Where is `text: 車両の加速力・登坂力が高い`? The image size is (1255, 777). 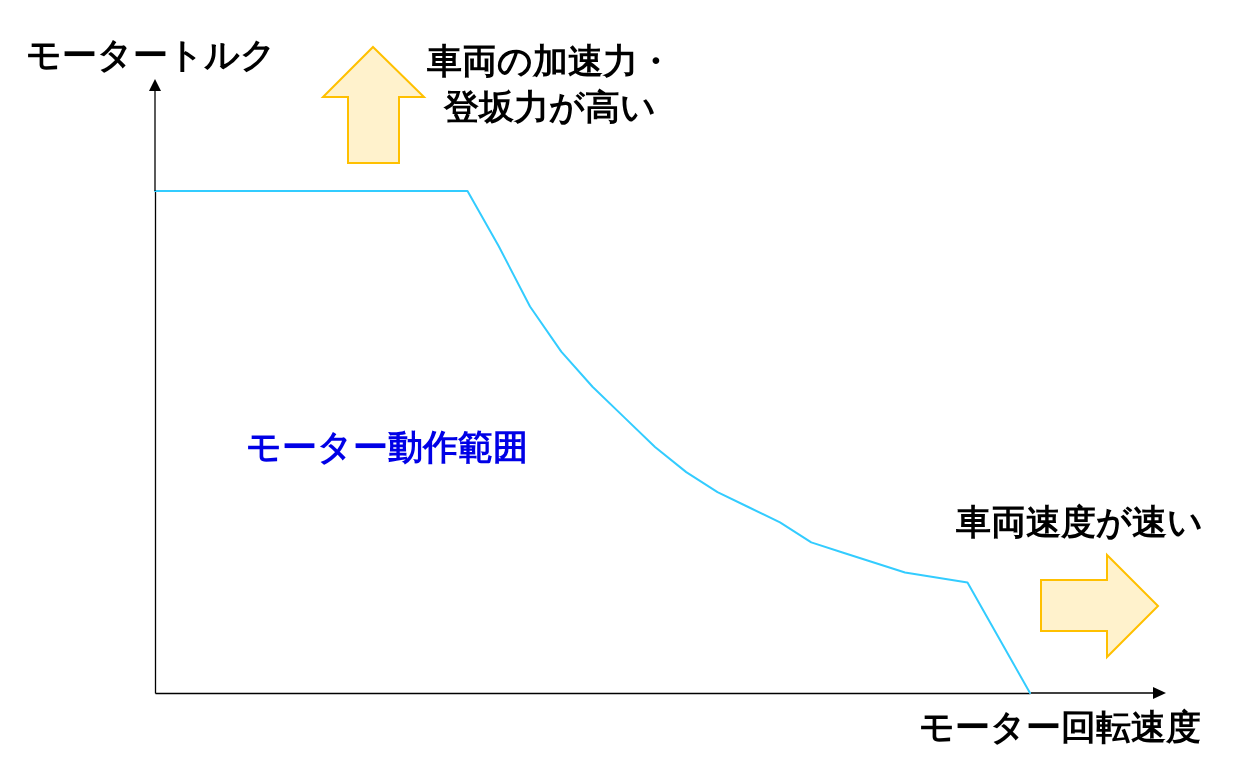
text: 車両の加速力・登坂力が高い is located at coordinates (549, 84).